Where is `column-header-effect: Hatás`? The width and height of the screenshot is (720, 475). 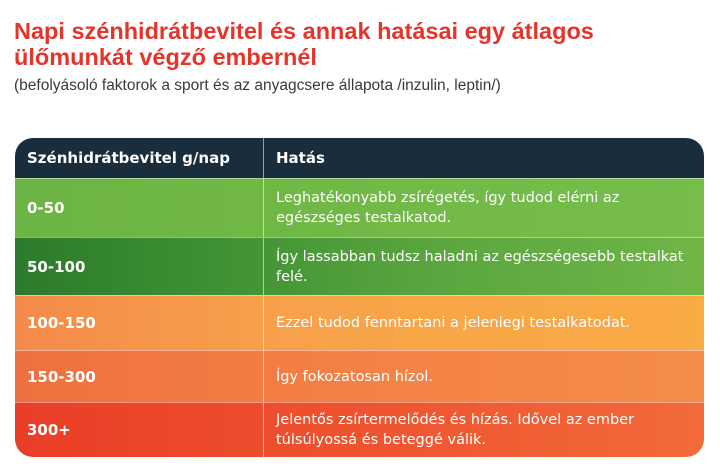 column-header-effect: Hatás is located at coordinates (300, 158).